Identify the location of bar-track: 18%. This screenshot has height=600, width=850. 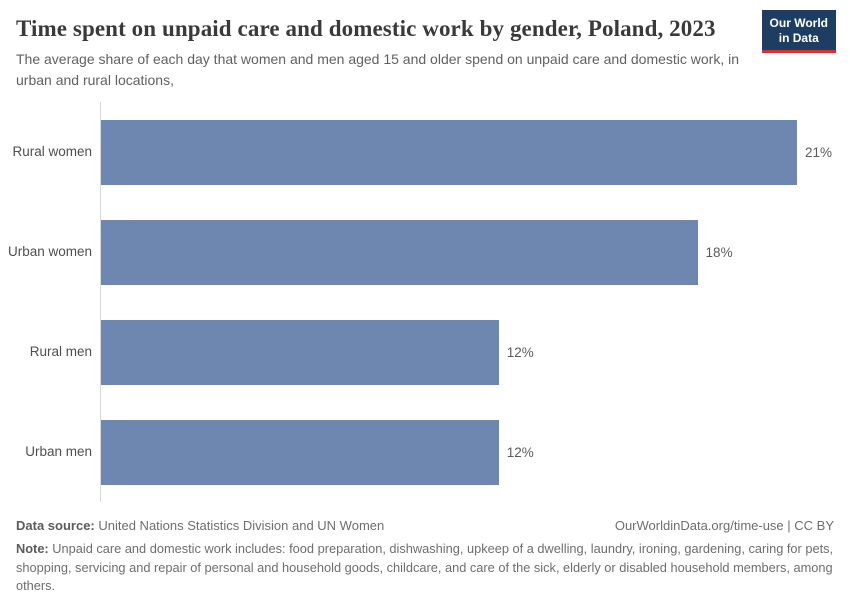
(475, 252).